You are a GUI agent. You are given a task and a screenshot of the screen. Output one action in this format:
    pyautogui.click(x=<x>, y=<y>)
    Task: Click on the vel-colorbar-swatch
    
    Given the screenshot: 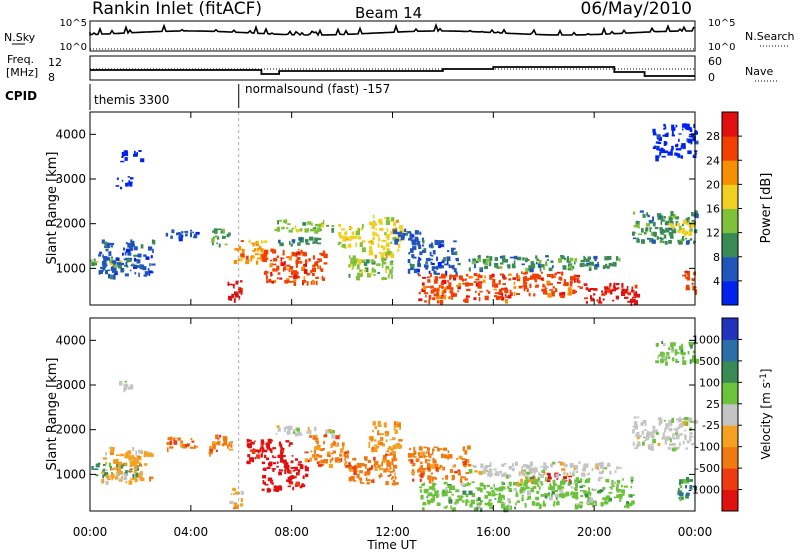 What is the action you would take?
    pyautogui.click(x=730, y=436)
    